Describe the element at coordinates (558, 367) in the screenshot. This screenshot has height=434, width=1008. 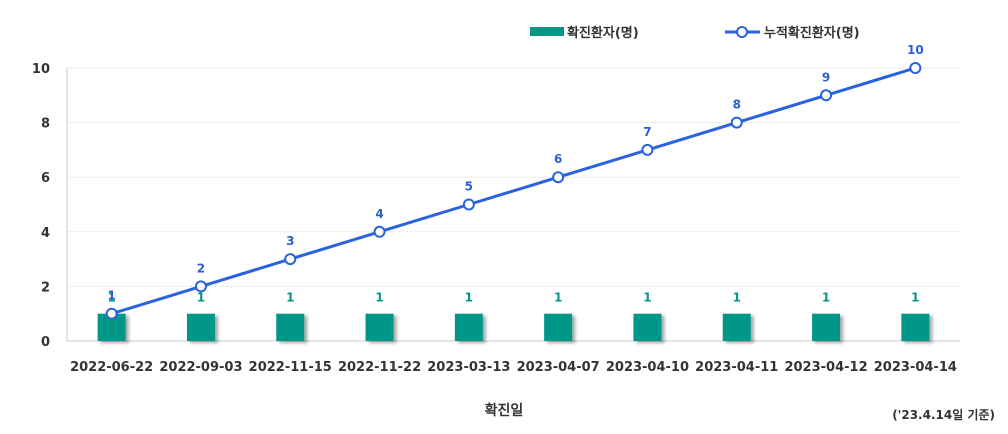
I see `x-tick-label: 2023-04-07` at that location.